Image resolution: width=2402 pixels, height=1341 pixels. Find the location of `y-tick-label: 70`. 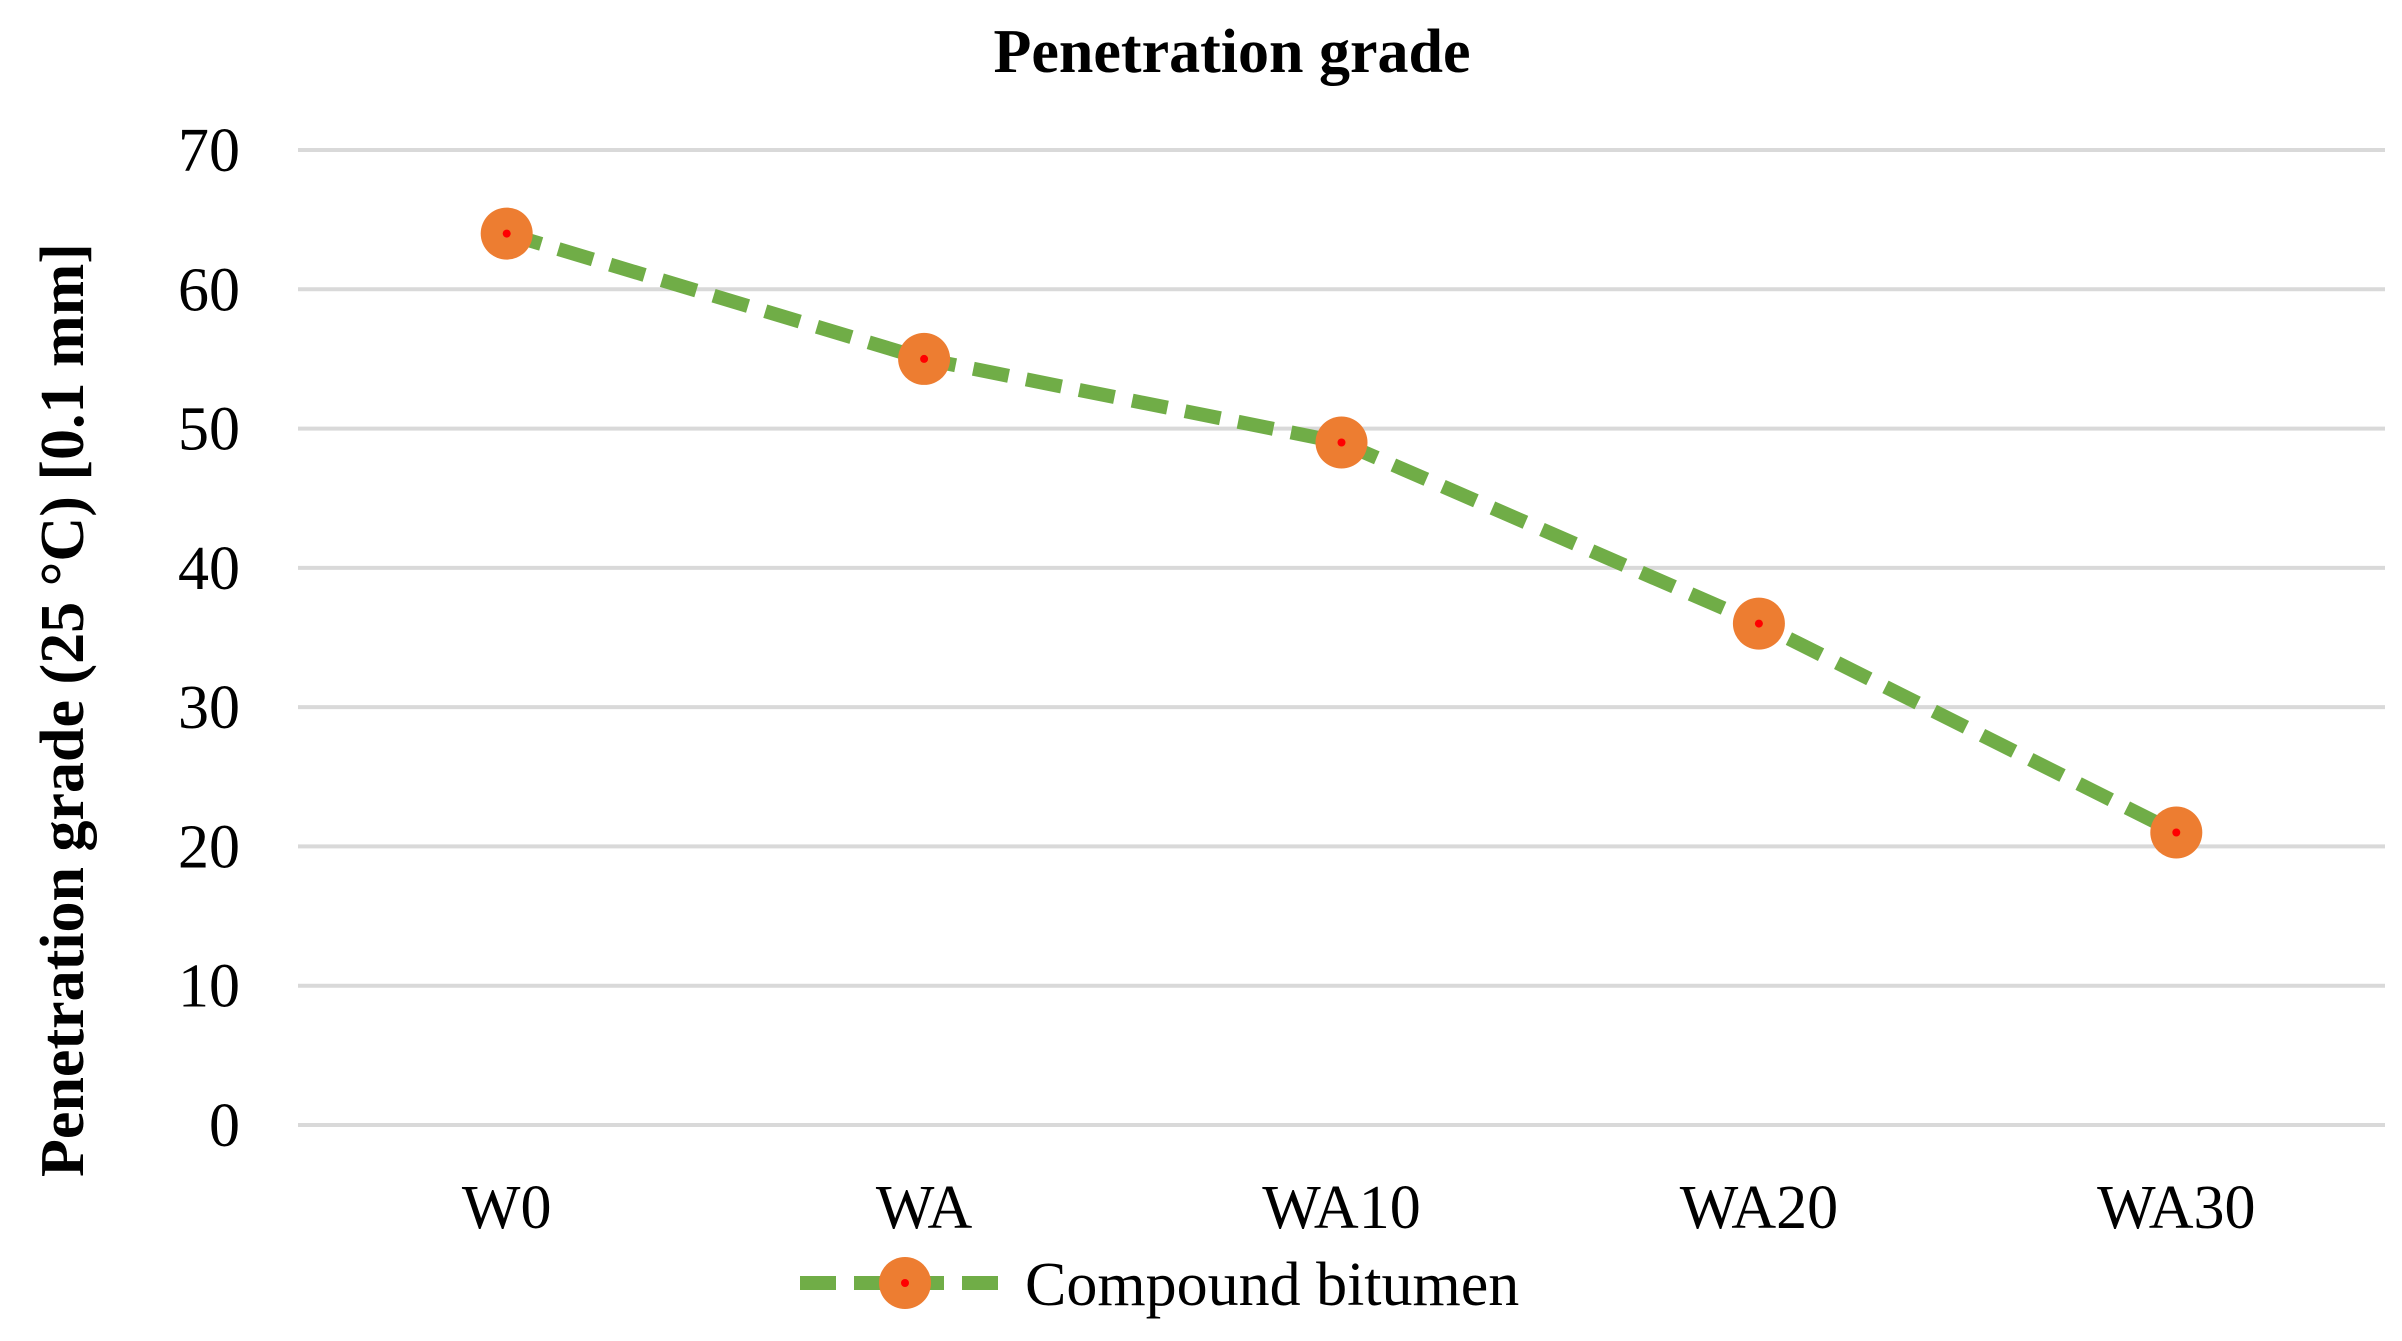

y-tick-label: 70 is located at coordinates (209, 151).